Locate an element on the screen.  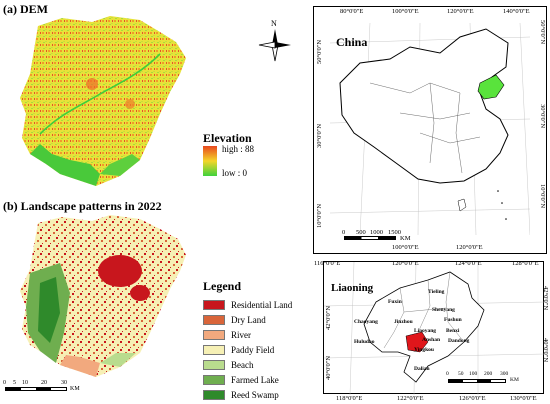
liaoning-scale-tick: 0 is located at coordinates (447, 374).